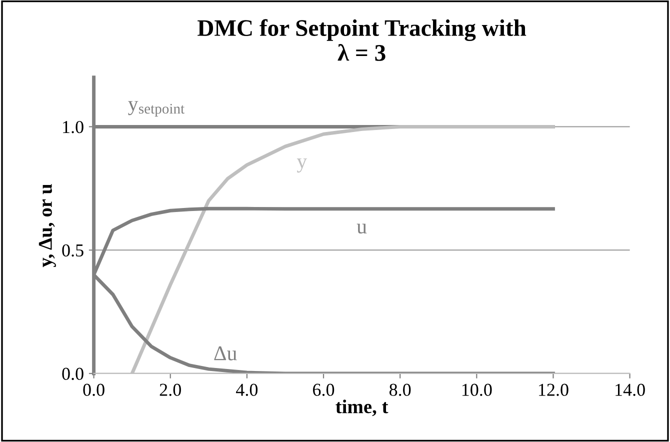 The width and height of the screenshot is (670, 442). Describe the element at coordinates (323, 390) in the screenshot. I see `x-tick-label: 6.0` at that location.